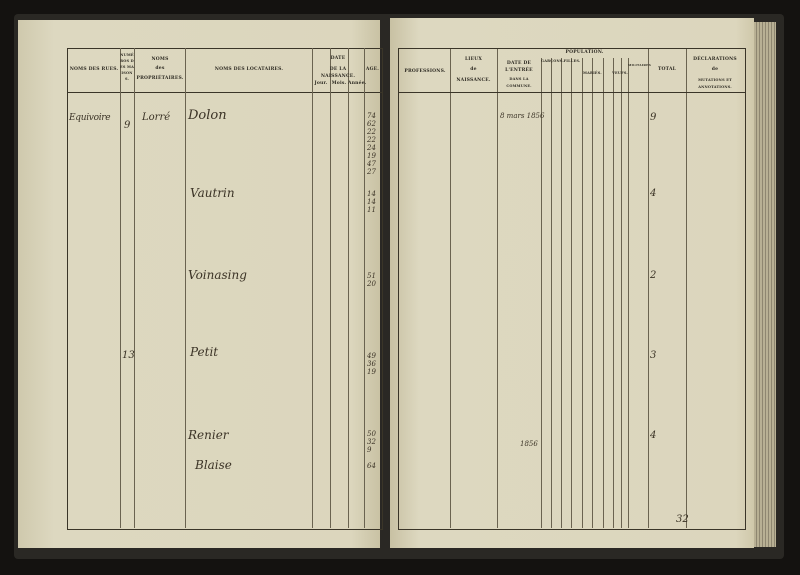  I want to click on entry-locataire: Dolon, so click(207, 115).